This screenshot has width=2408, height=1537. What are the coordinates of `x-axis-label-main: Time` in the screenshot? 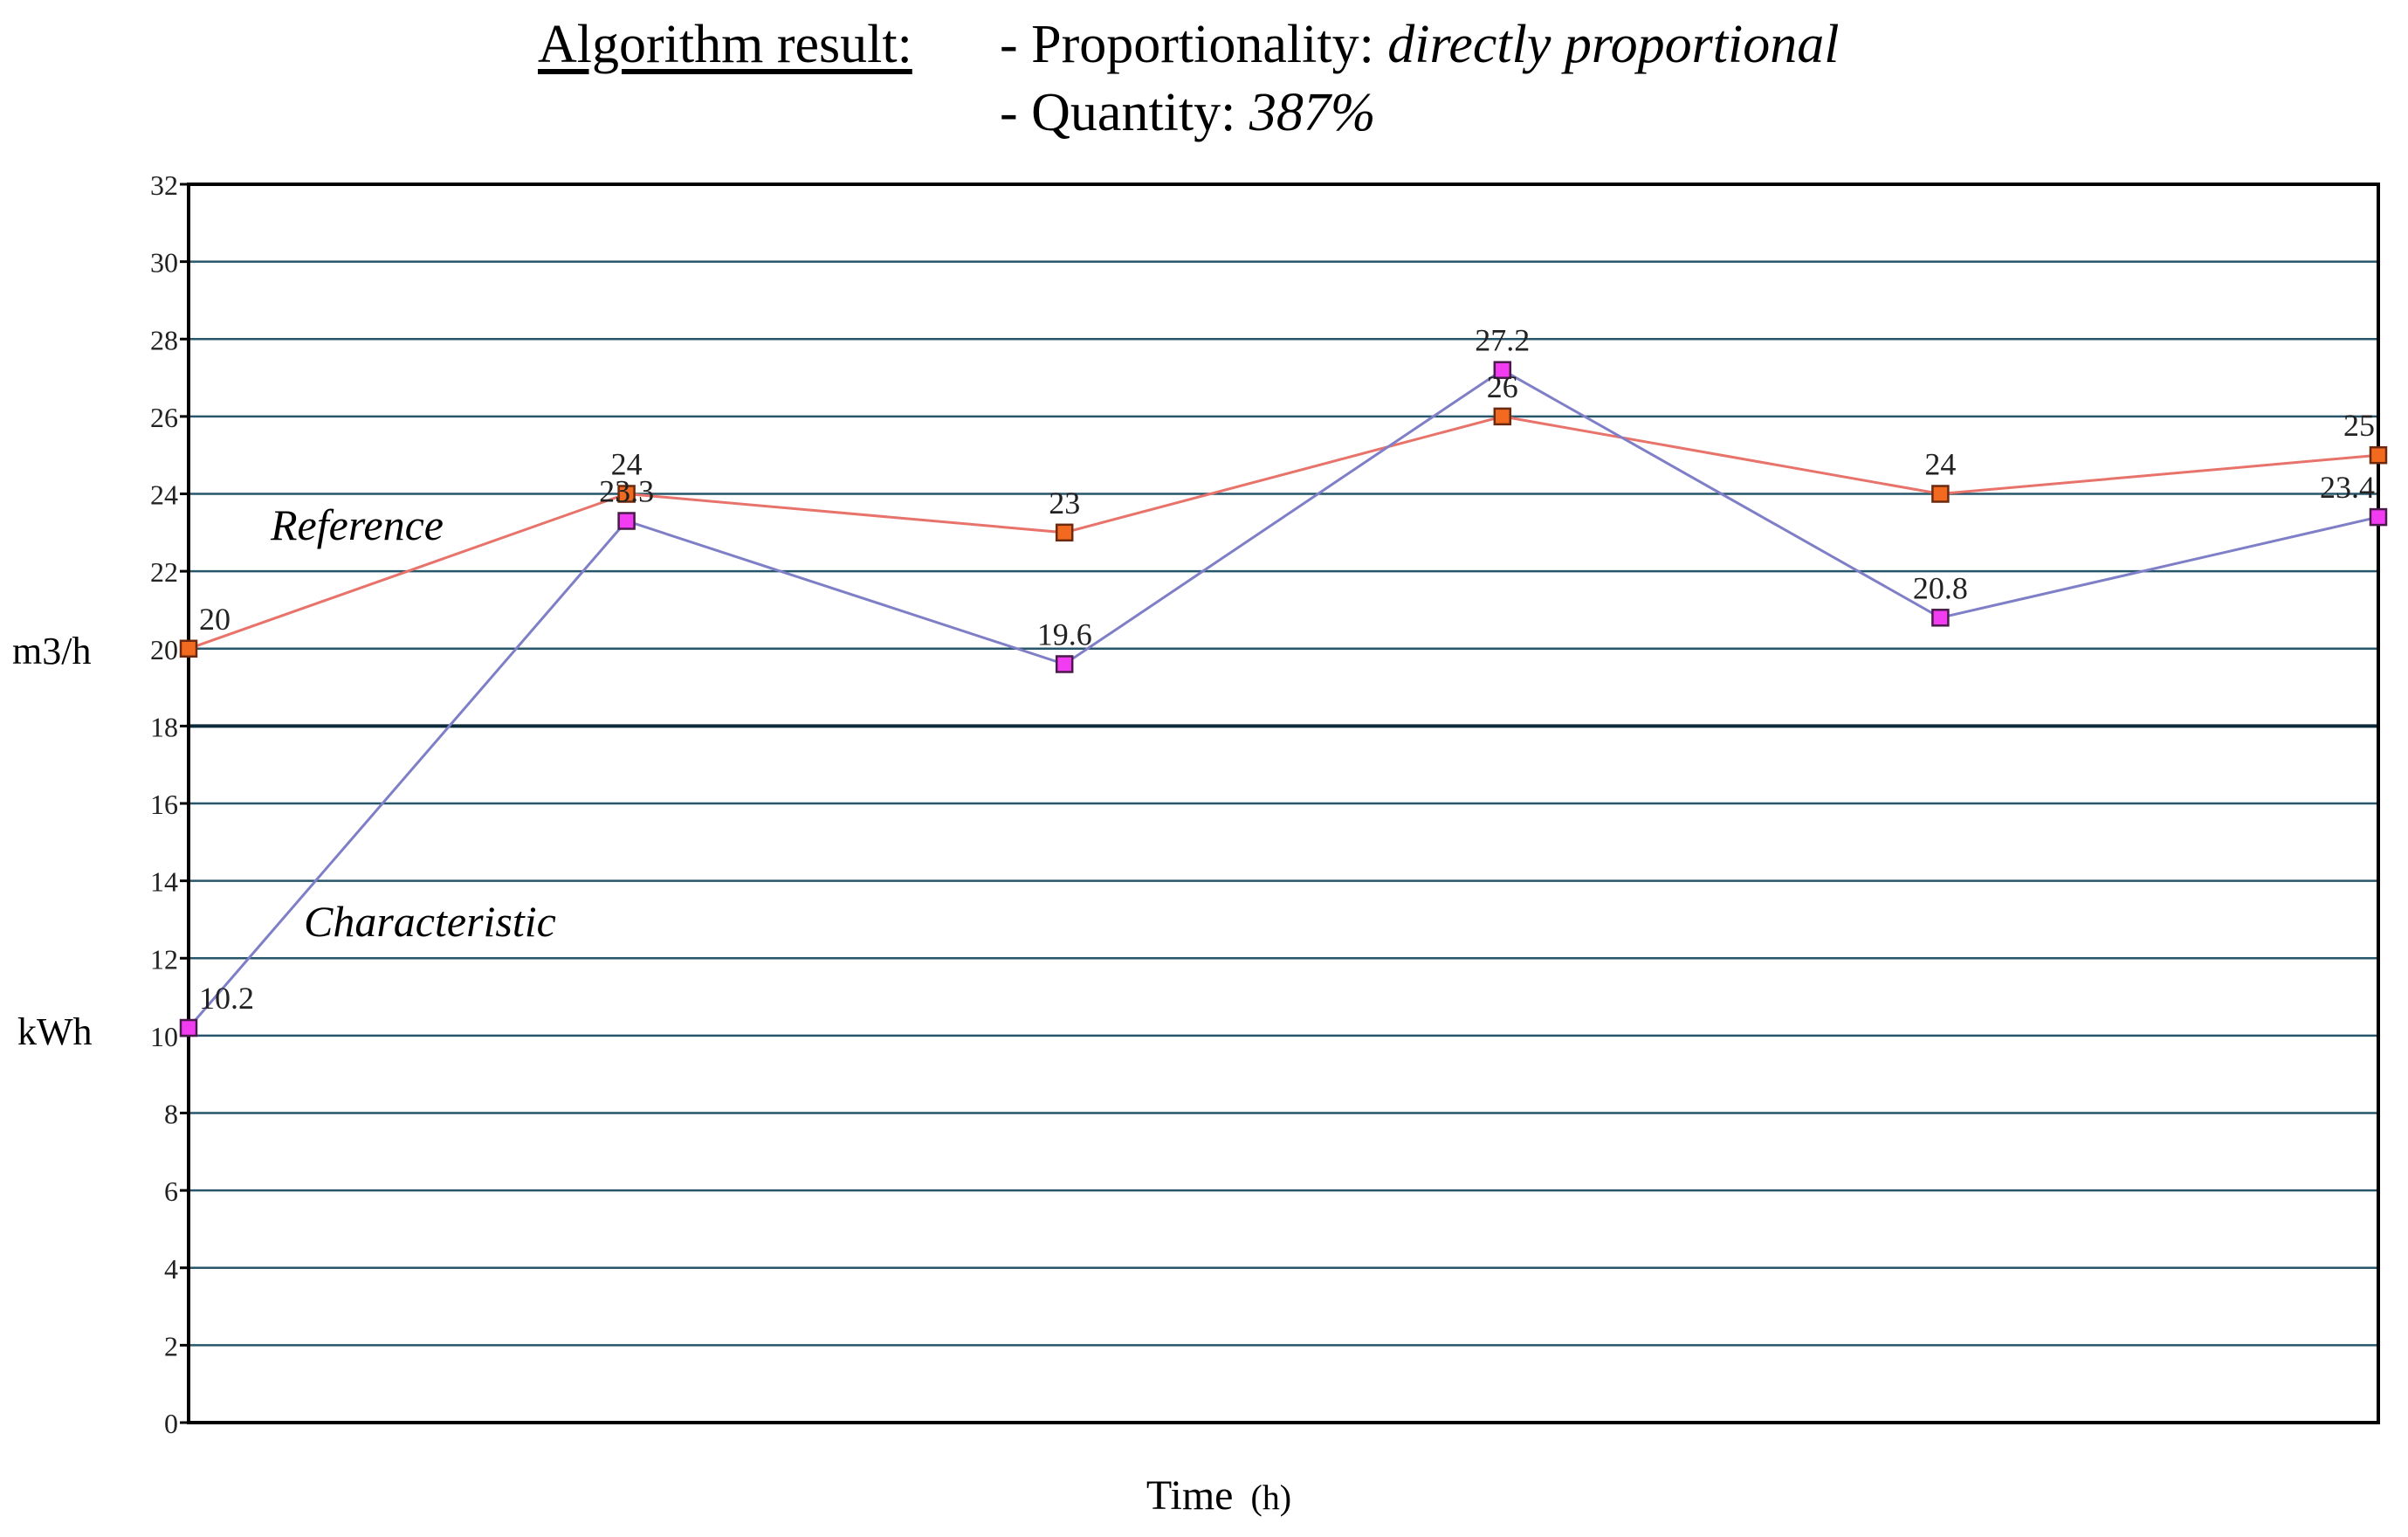 It's located at (1190, 1496).